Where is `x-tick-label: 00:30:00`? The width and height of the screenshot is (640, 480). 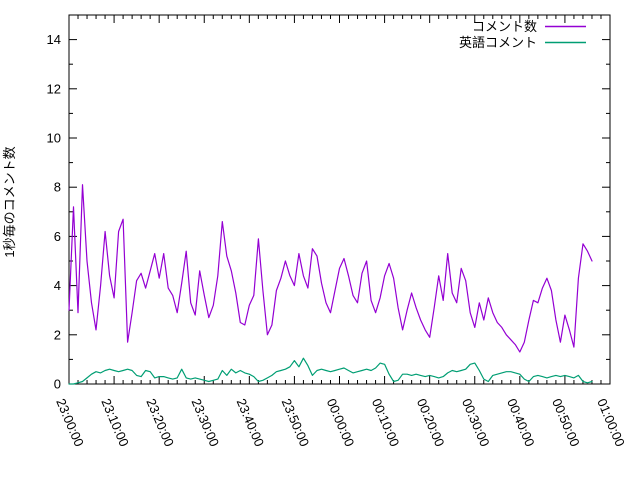
x-tick-label: 00:30:00 is located at coordinates (476, 422).